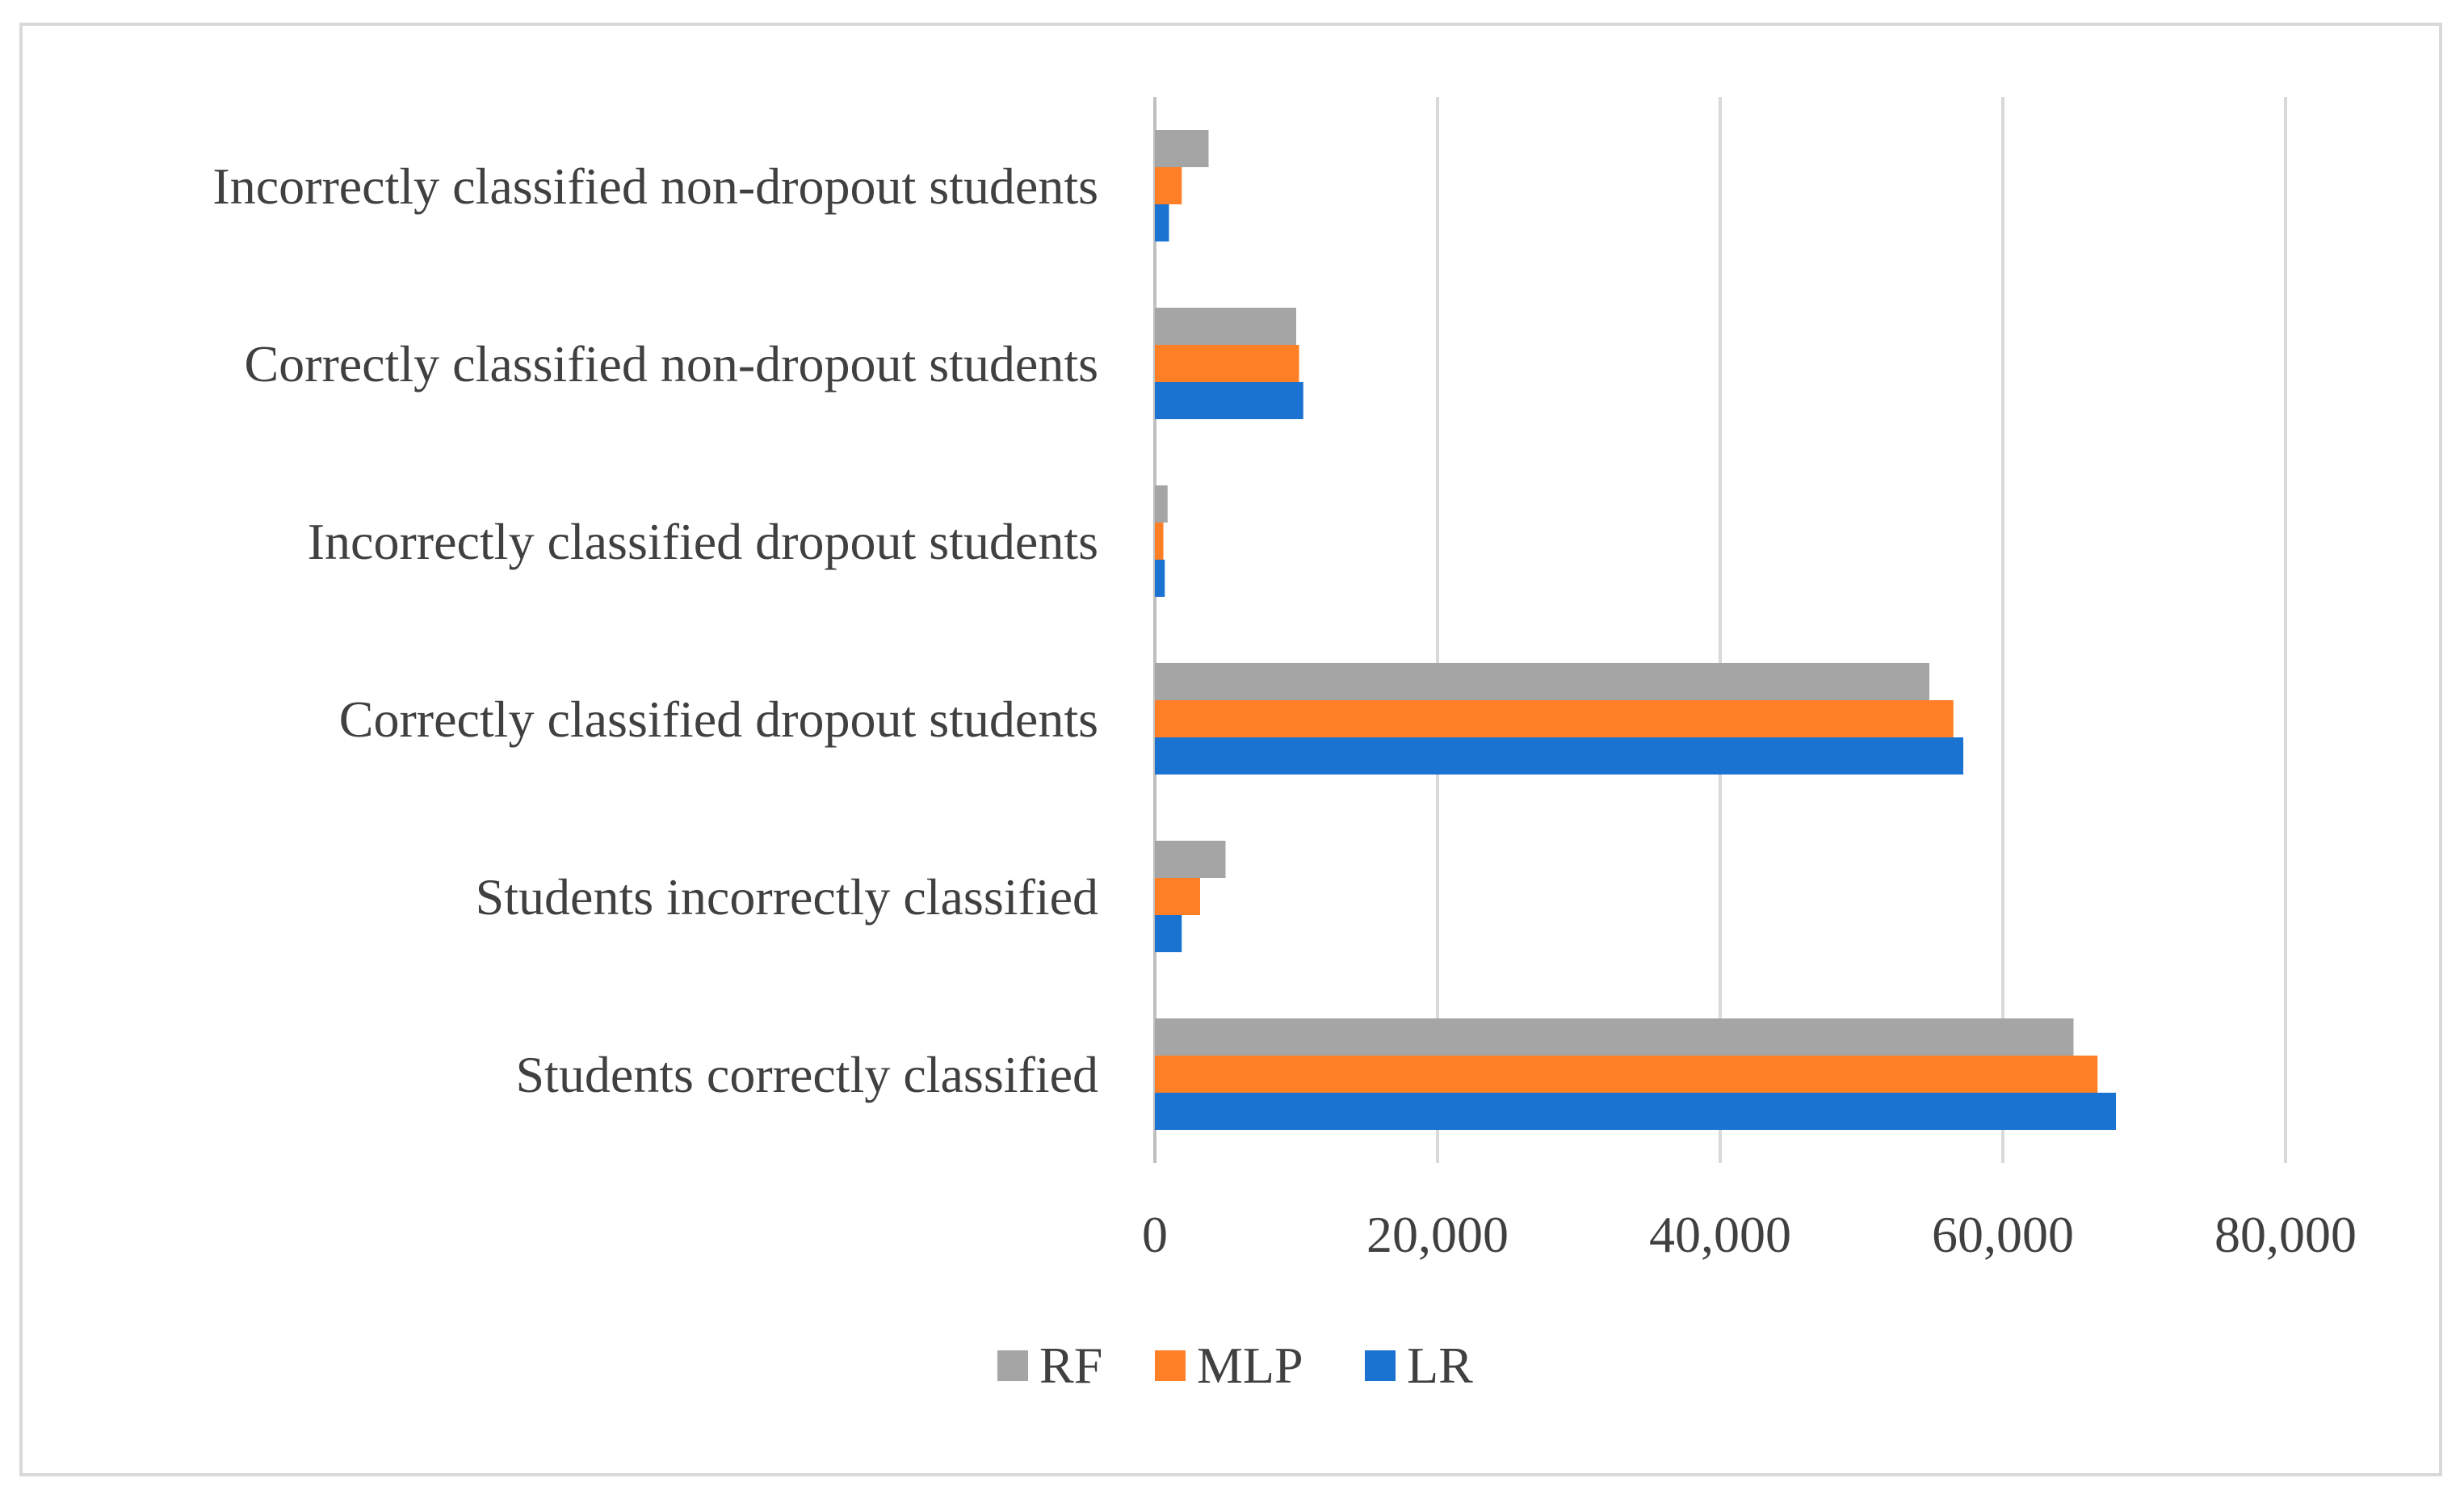 The image size is (2464, 1503). What do you see at coordinates (1171, 1366) in the screenshot?
I see `legend-swatch-mlp` at bounding box center [1171, 1366].